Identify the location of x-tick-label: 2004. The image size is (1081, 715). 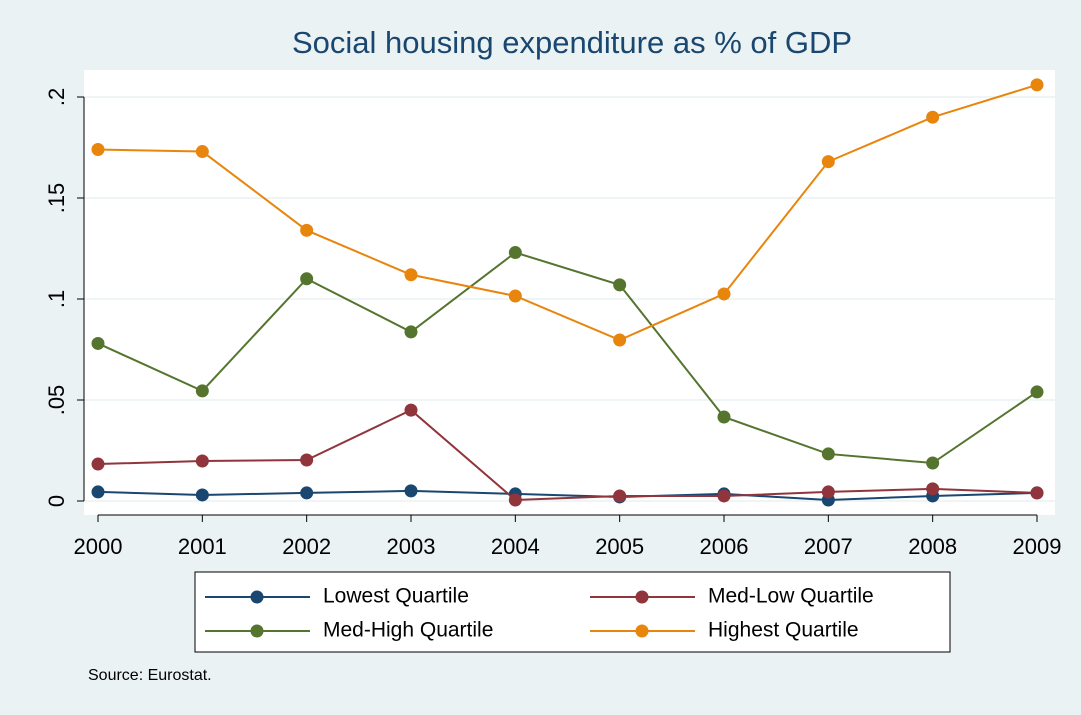
(515, 546).